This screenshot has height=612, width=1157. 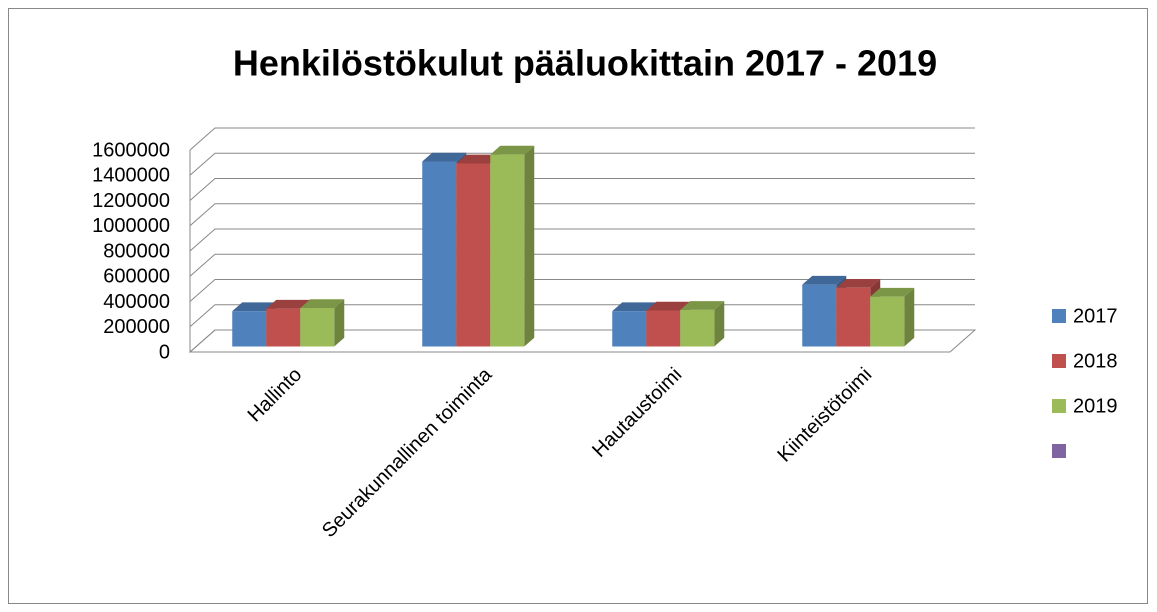 What do you see at coordinates (1095, 361) in the screenshot?
I see `legend-label: 2018` at bounding box center [1095, 361].